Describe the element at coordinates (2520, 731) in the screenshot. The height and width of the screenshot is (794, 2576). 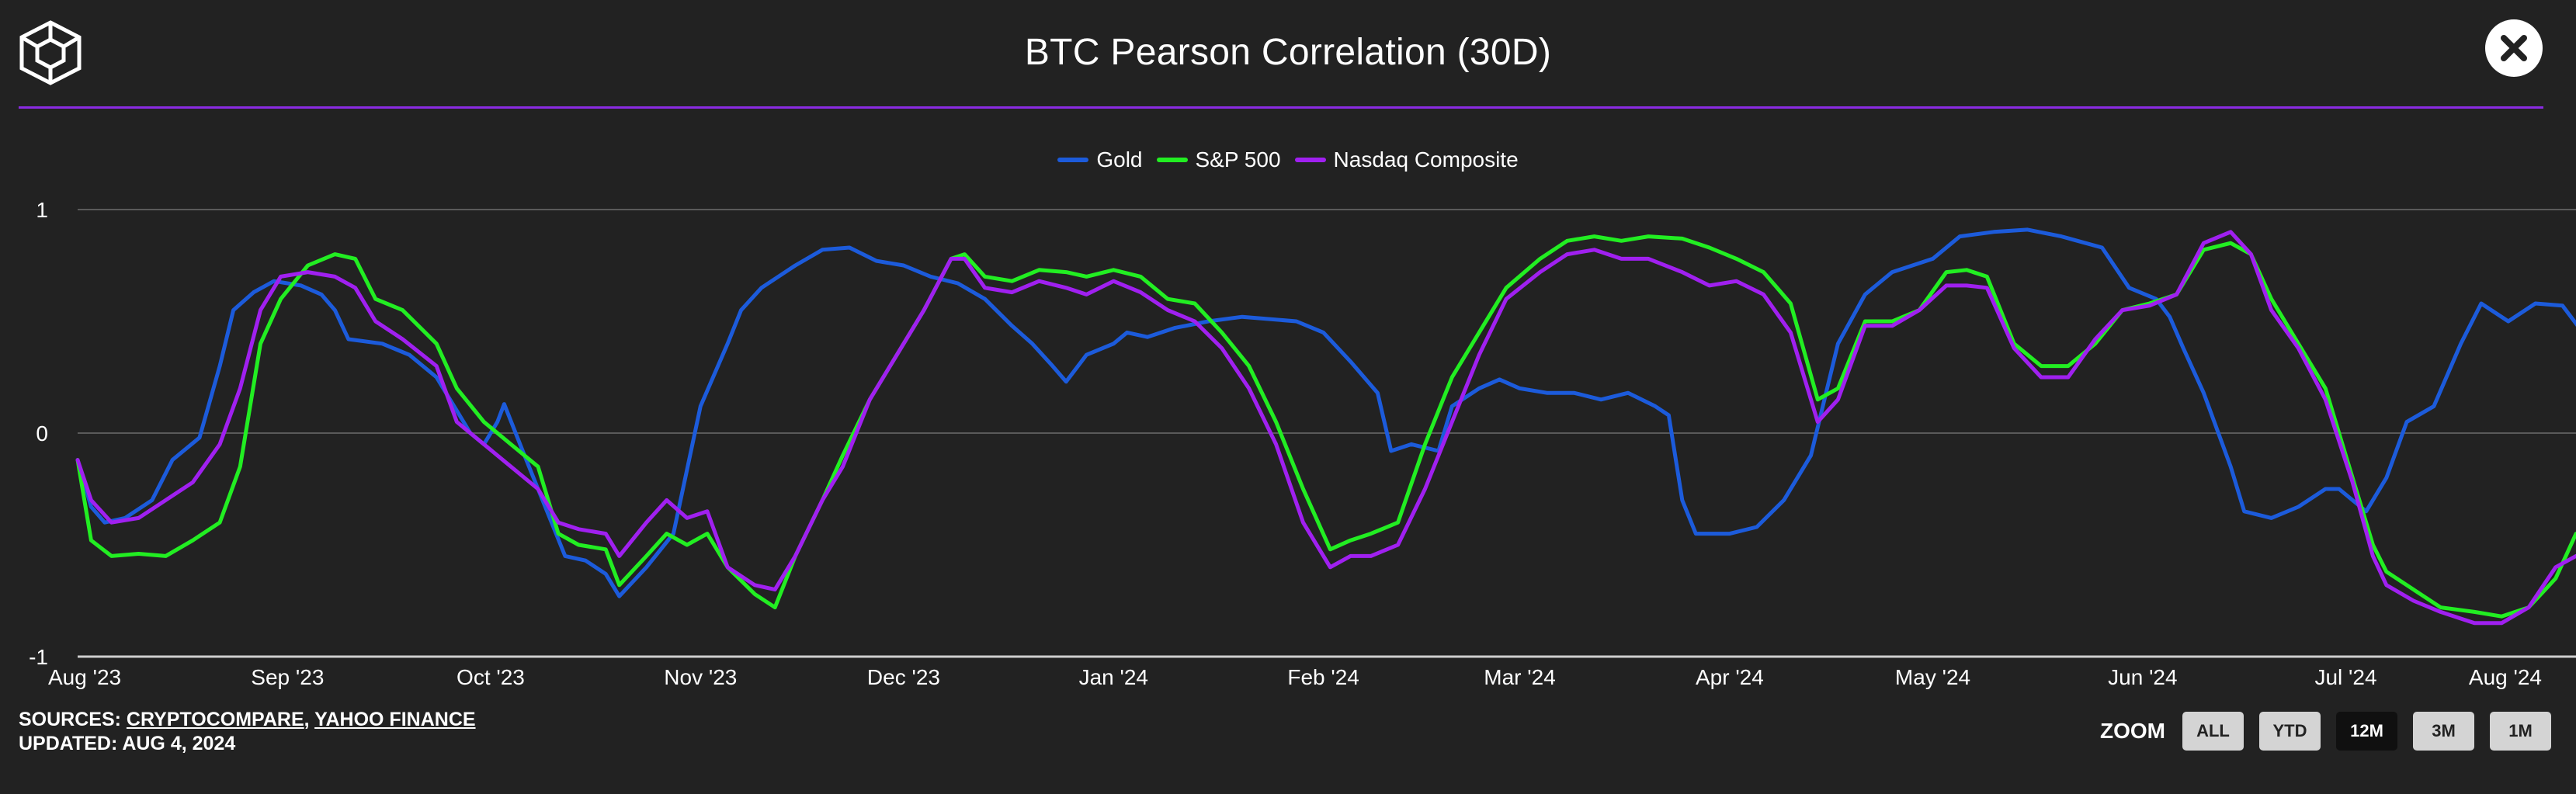
I see `zoom-1m-button: 1M` at that location.